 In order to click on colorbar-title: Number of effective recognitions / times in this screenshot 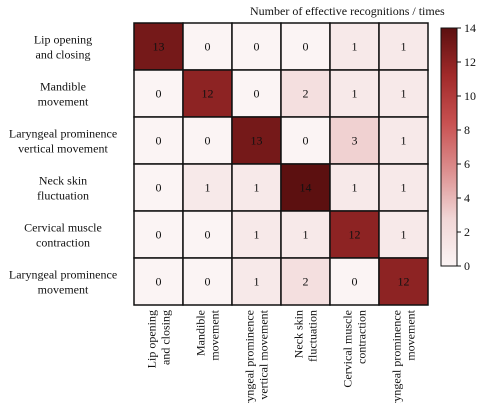, I will do `click(347, 11)`.